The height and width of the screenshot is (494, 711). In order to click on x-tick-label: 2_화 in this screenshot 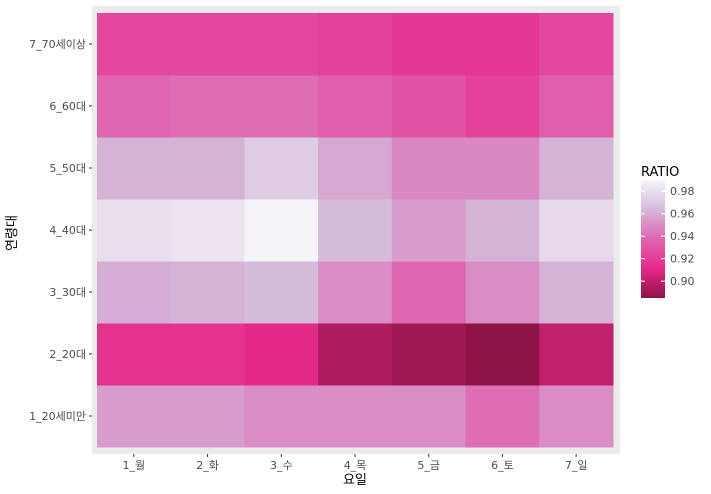, I will do `click(207, 465)`.